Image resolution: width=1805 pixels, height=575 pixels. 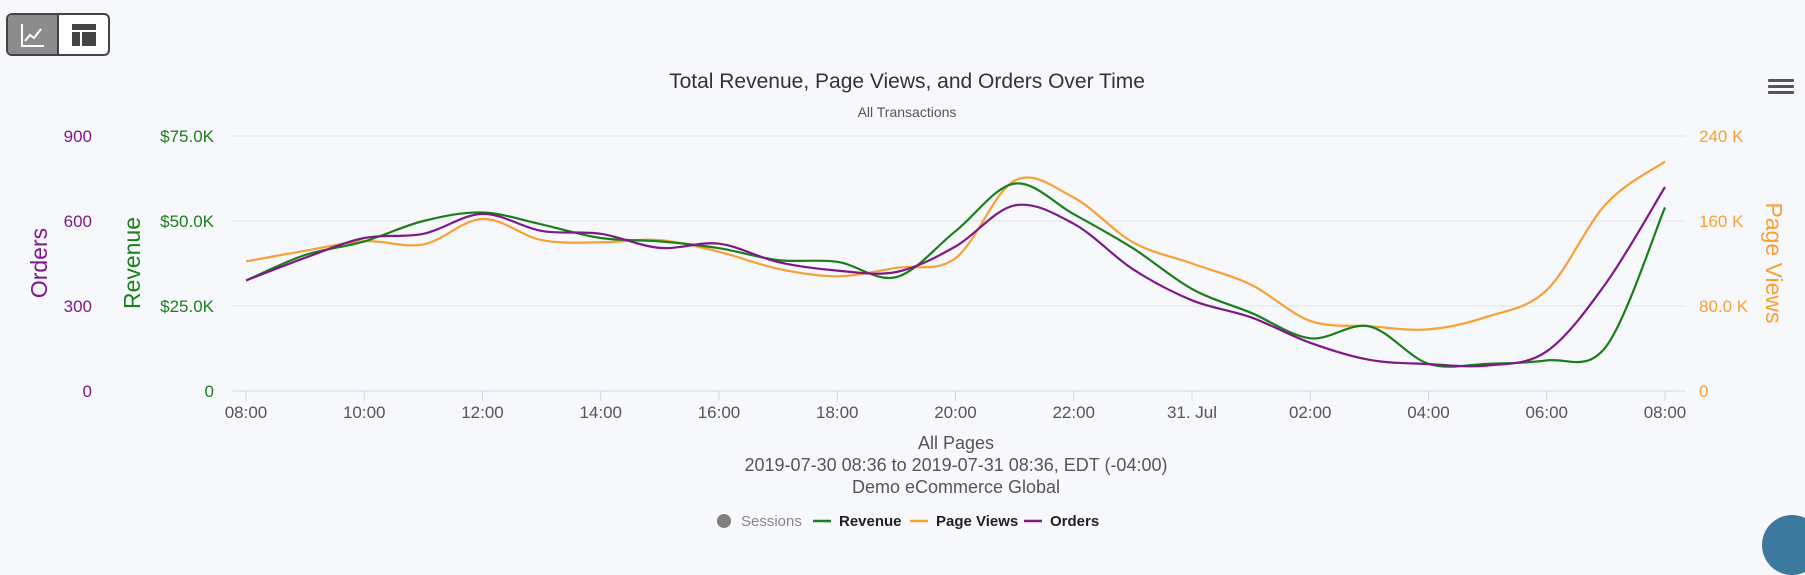 What do you see at coordinates (78, 136) in the screenshot?
I see `orders-axis-tick-label: 900` at bounding box center [78, 136].